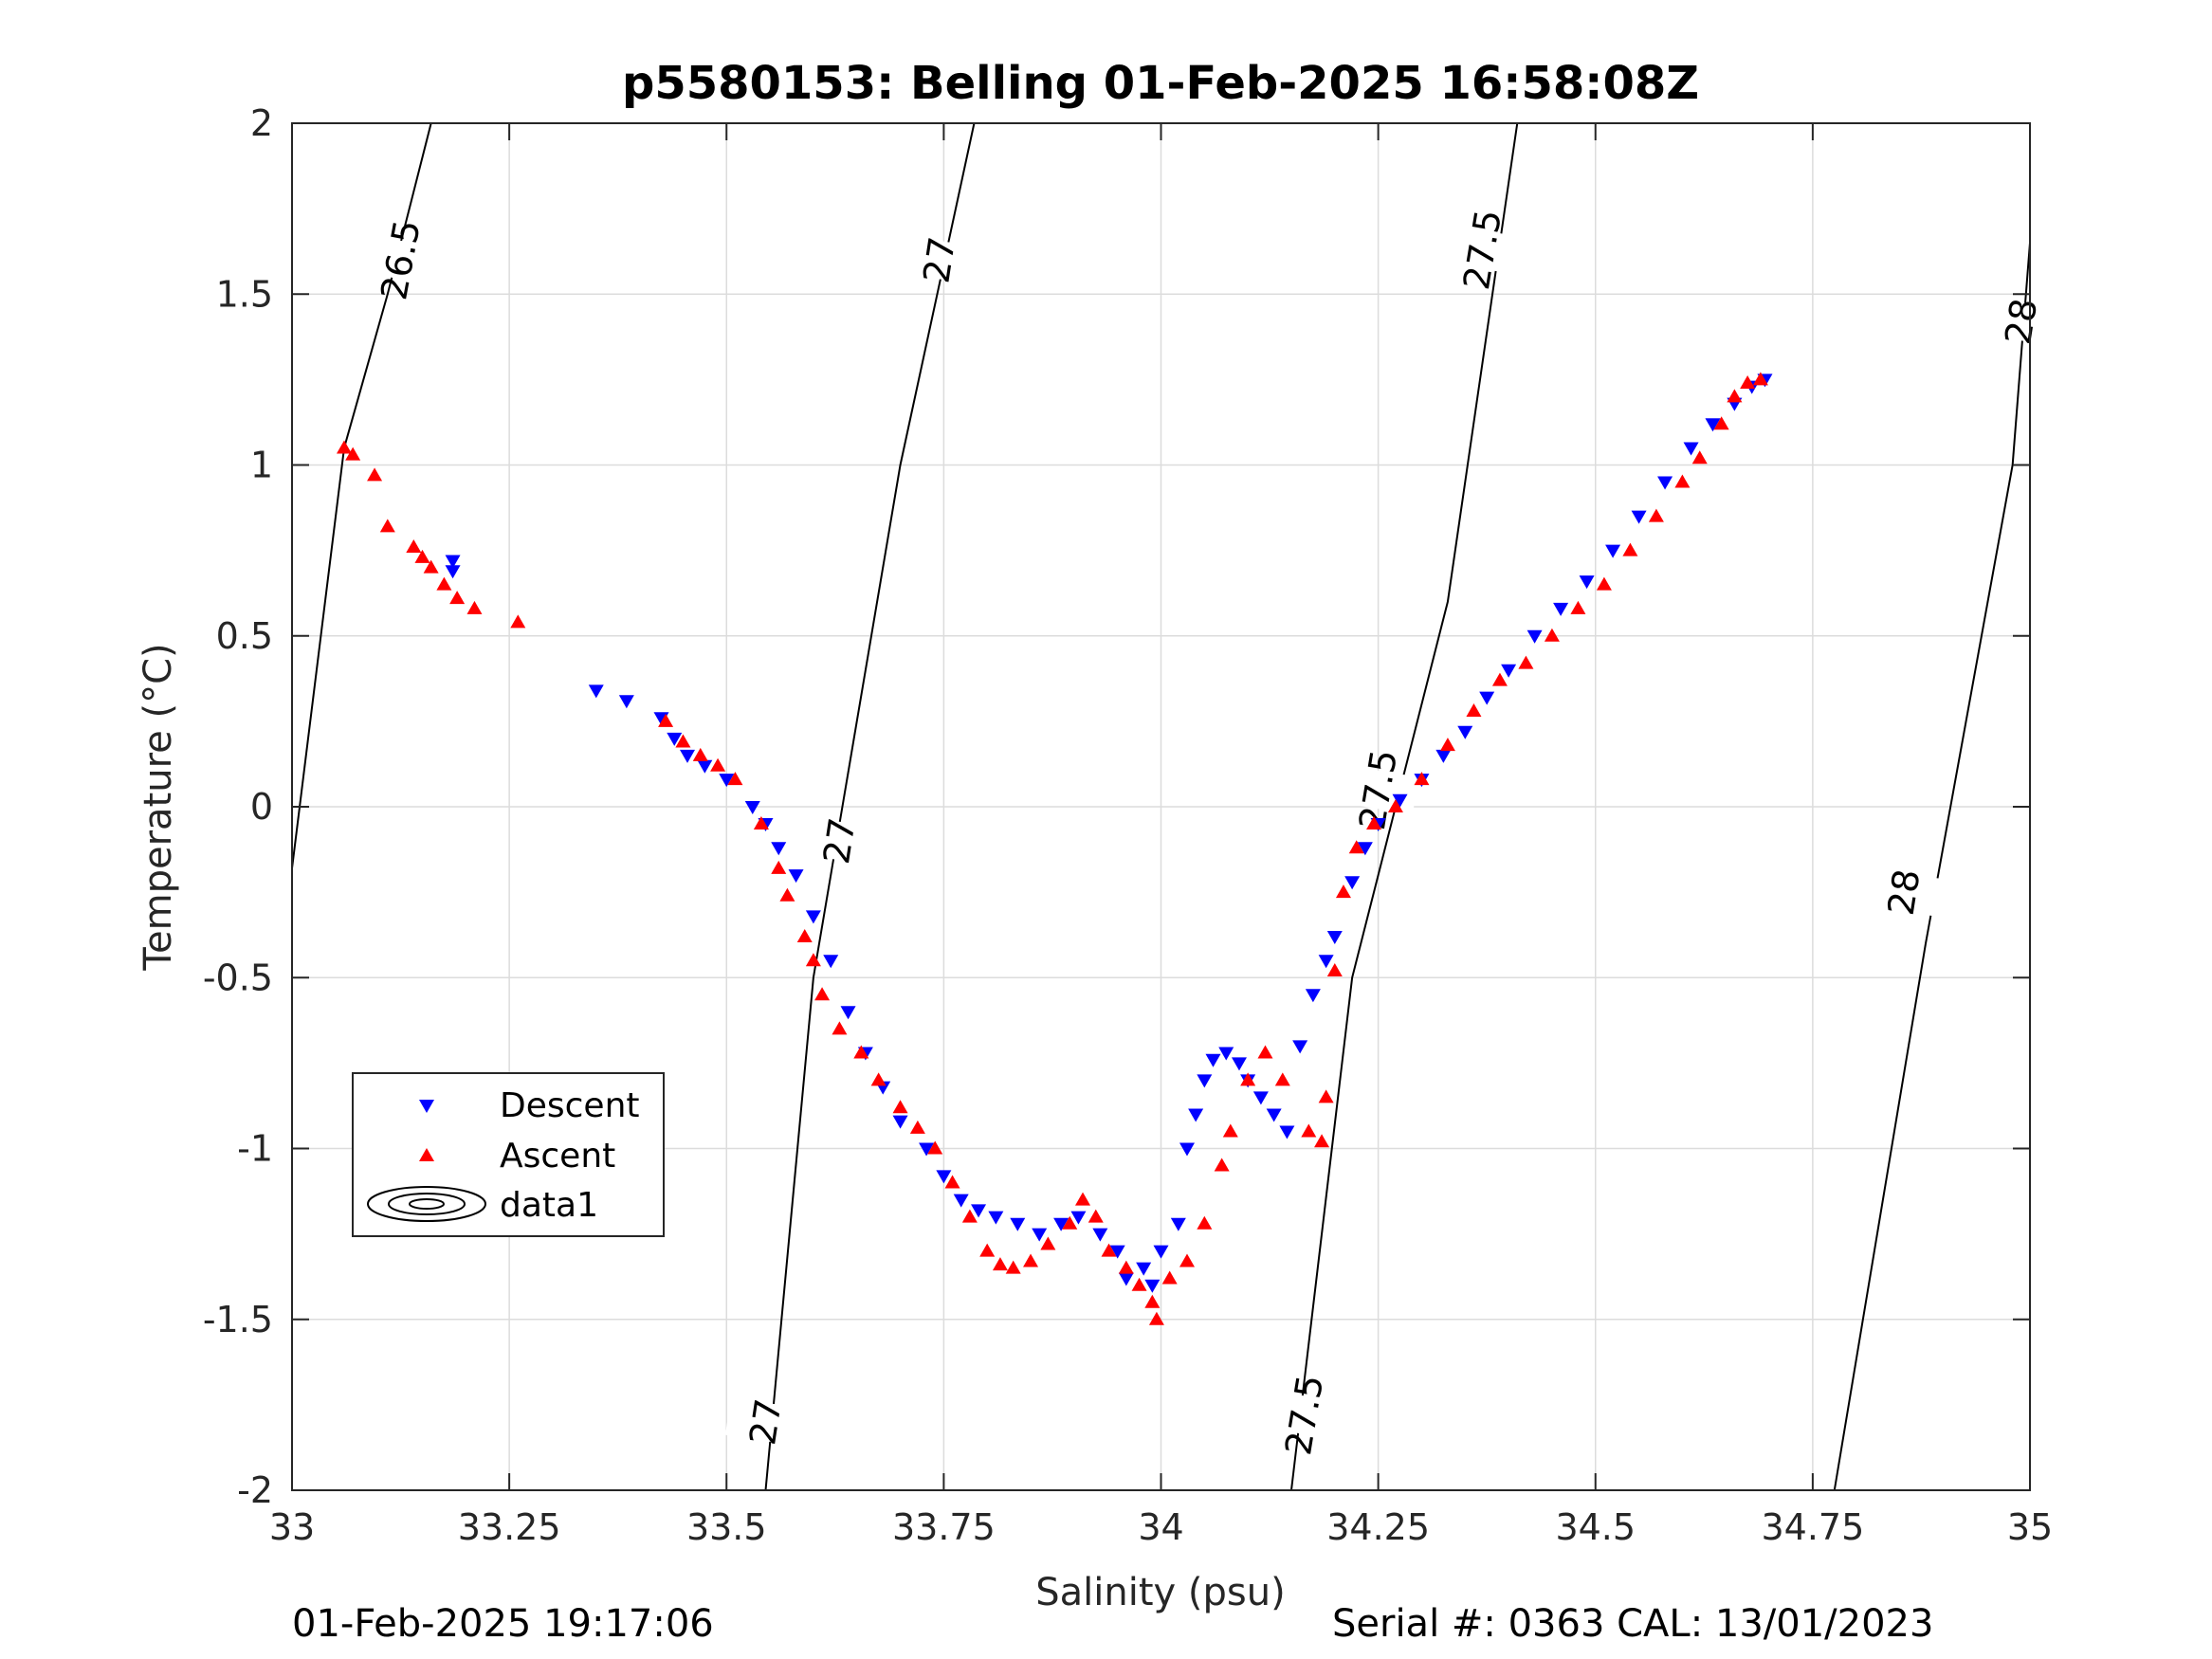 The image size is (2212, 1659). What do you see at coordinates (503, 1624) in the screenshot?
I see `footer-timestamp: 01-Feb-2025 19:17:06` at bounding box center [503, 1624].